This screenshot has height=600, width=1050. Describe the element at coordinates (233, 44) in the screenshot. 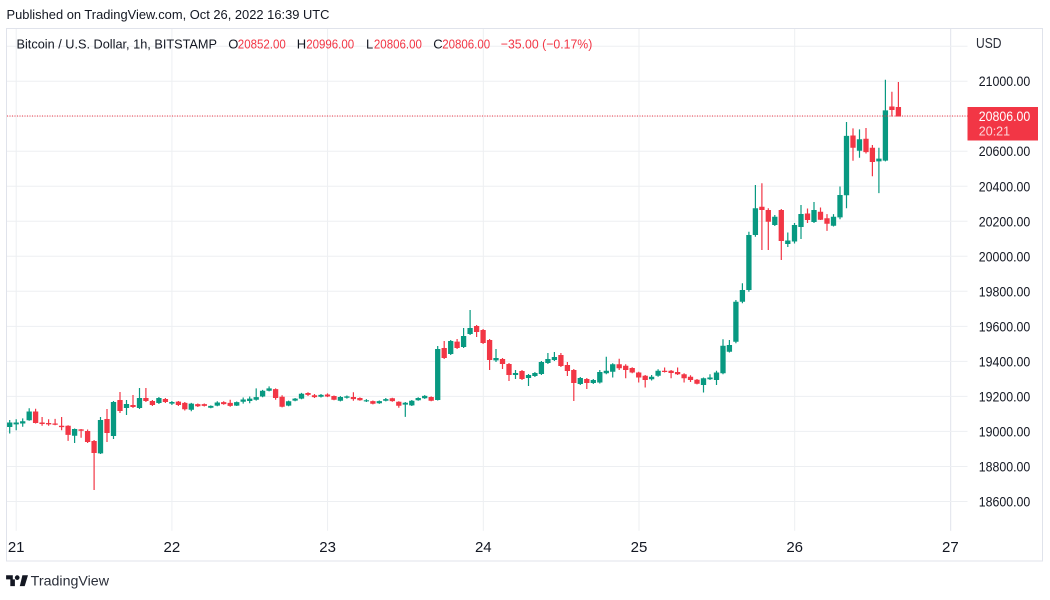

I see `svg-text: O` at that location.